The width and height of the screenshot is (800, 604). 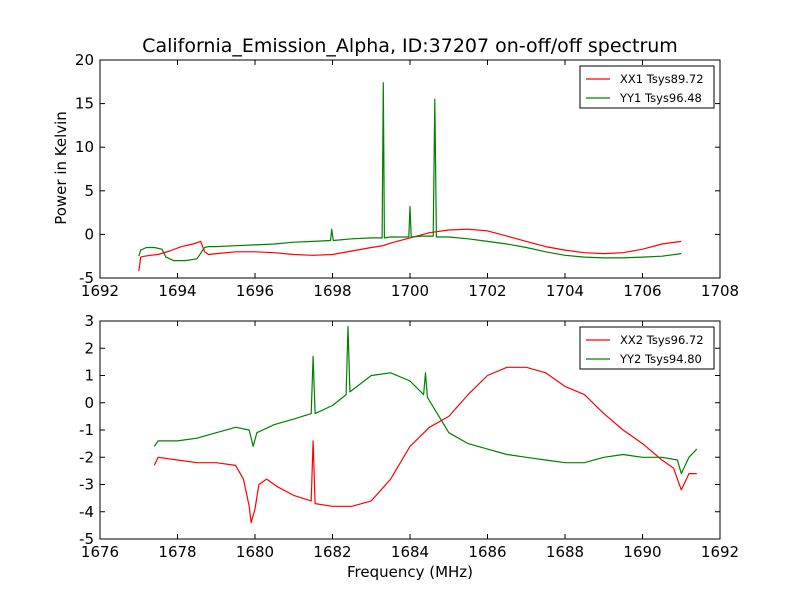 What do you see at coordinates (410, 291) in the screenshot?
I see `x-tick-label: 1700` at bounding box center [410, 291].